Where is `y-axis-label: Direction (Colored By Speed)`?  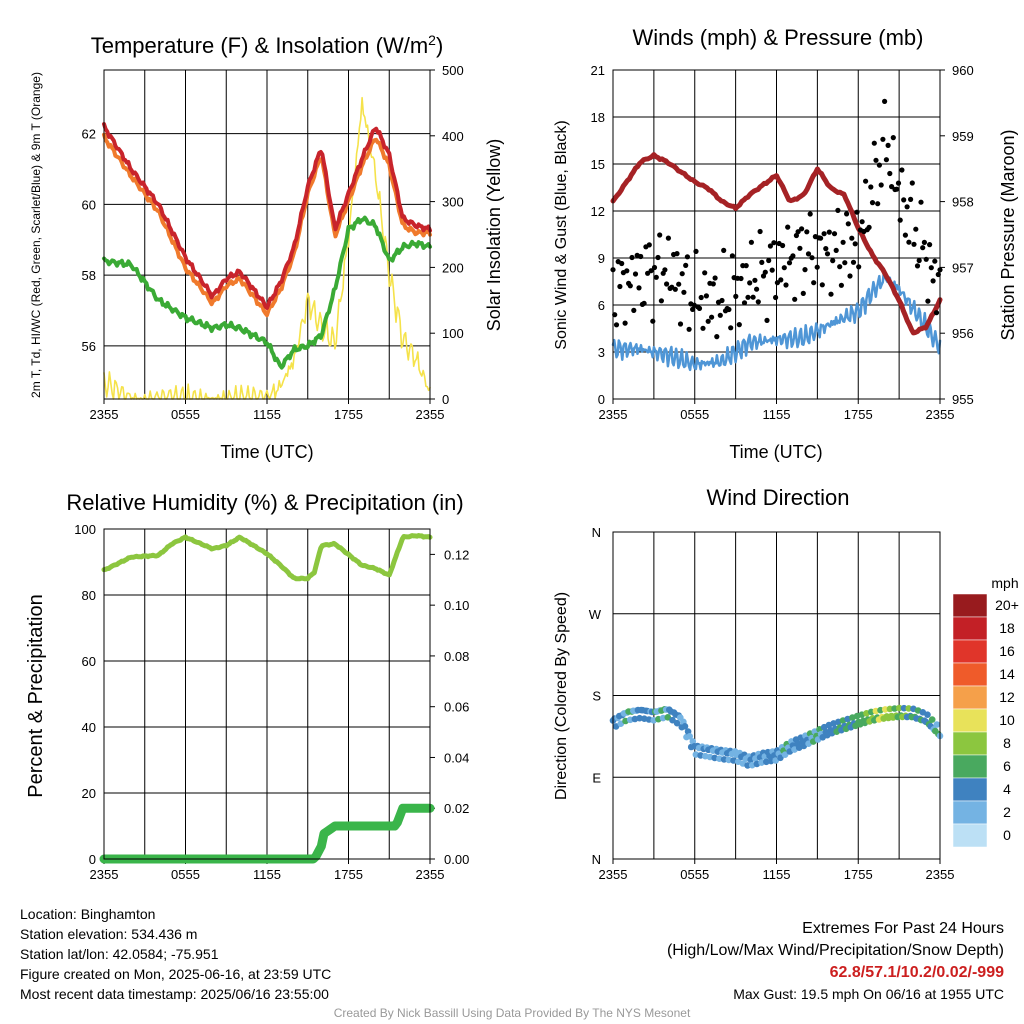
y-axis-label: Direction (Colored By Speed) is located at coordinates (561, 696).